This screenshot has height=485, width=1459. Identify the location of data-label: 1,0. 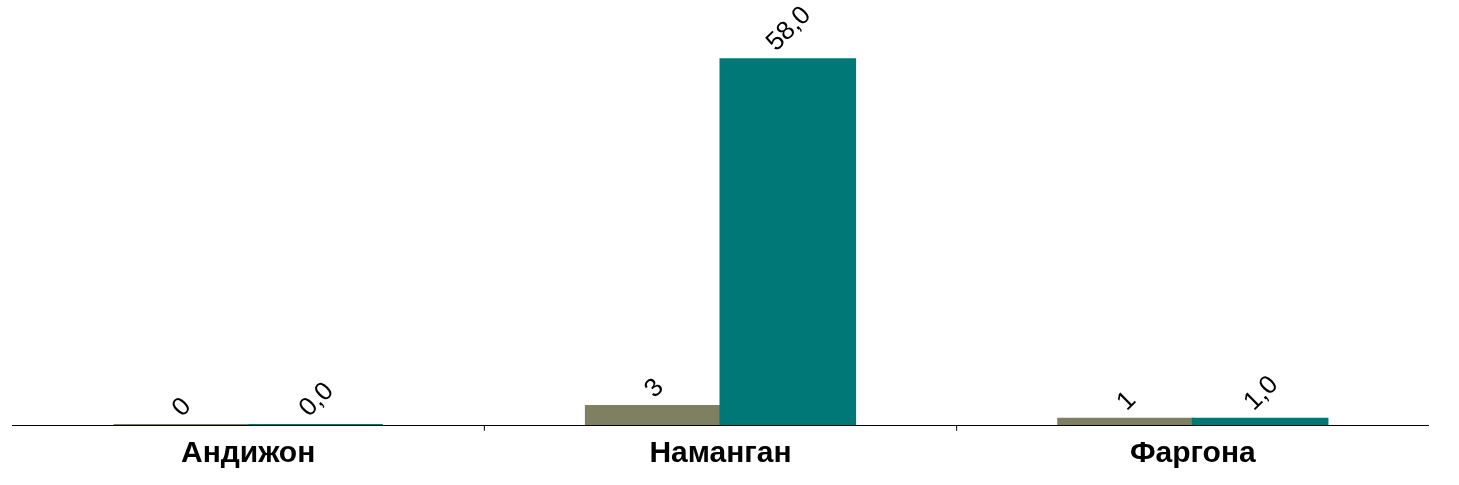
(1260, 392).